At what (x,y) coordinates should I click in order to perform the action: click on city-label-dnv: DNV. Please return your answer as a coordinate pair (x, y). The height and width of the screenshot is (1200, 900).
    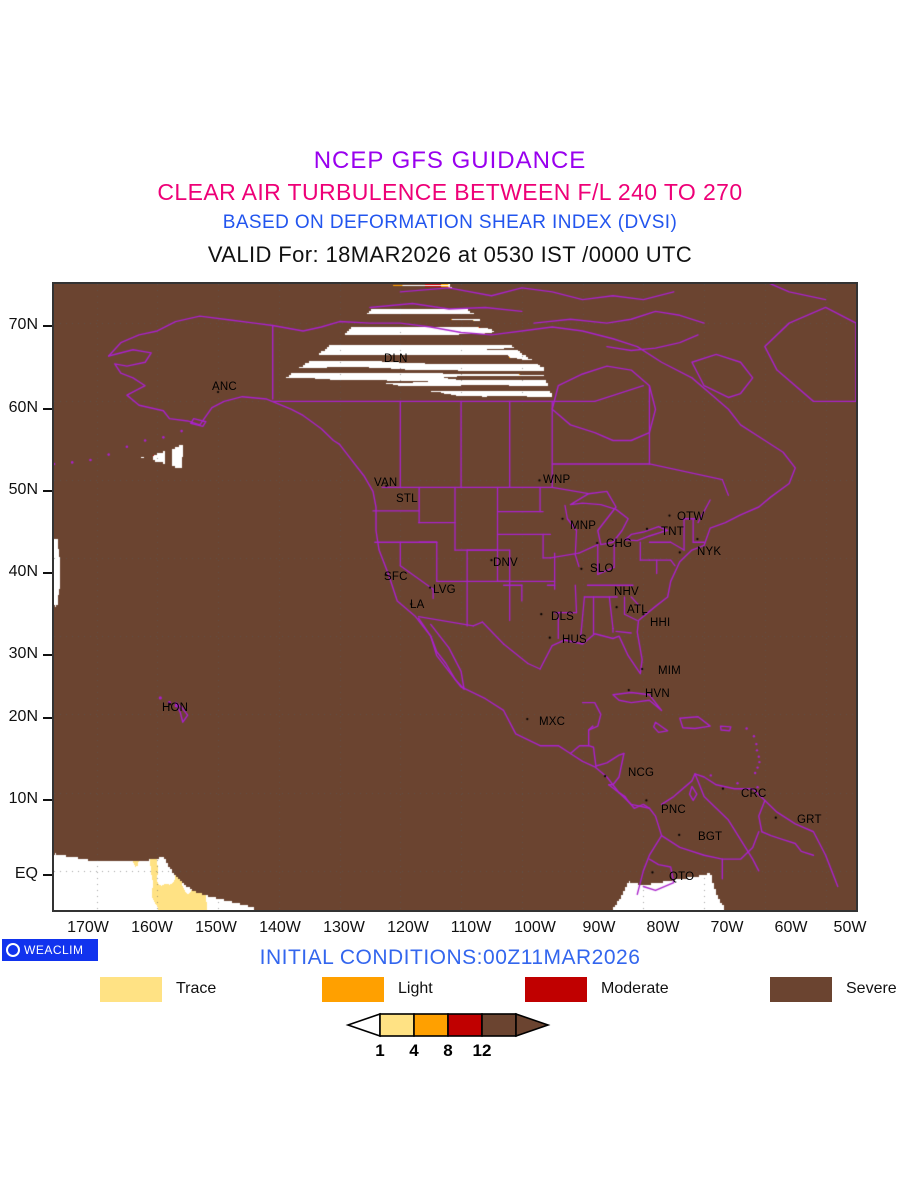
    Looking at the image, I should click on (505, 563).